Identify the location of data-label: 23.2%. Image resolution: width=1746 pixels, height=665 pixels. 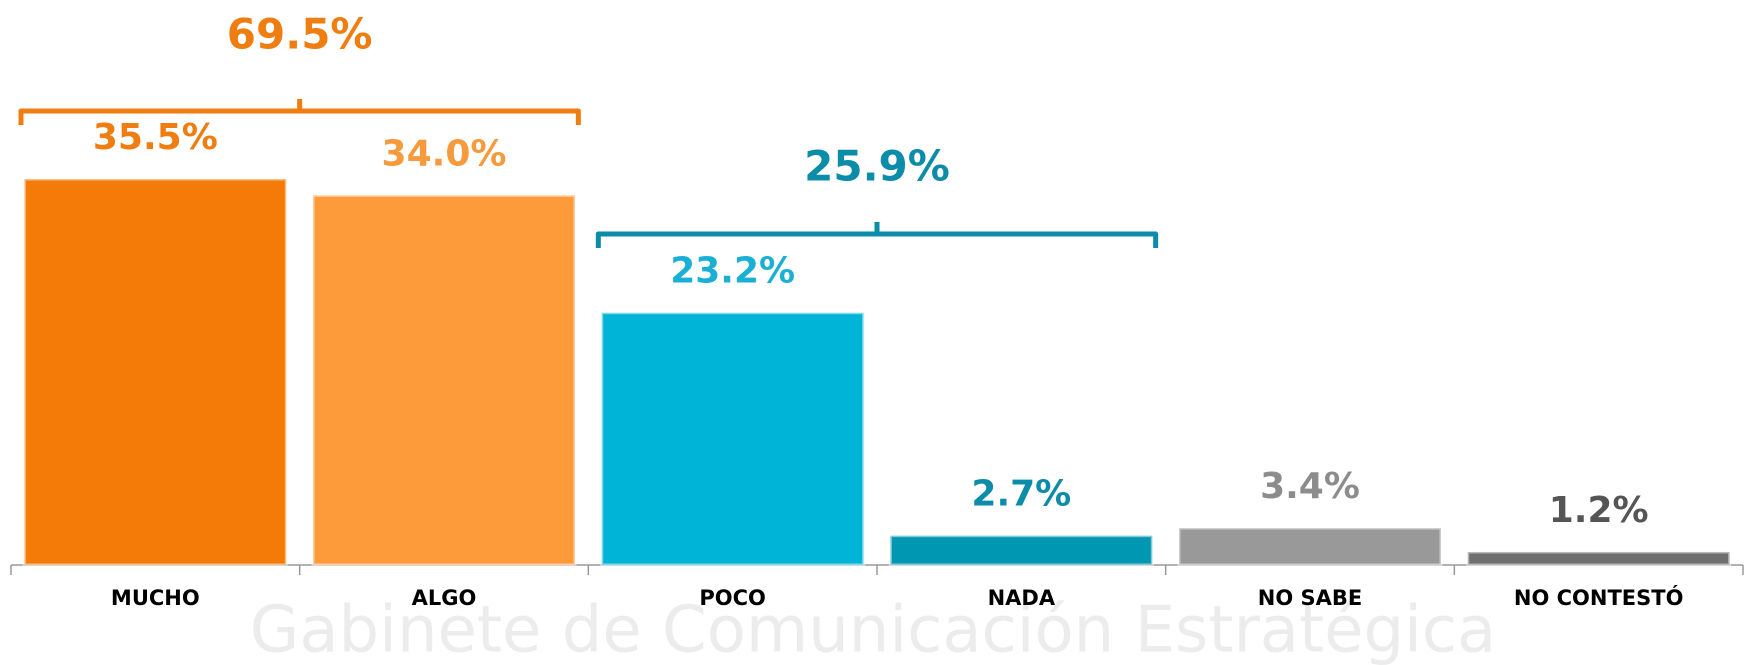
(732, 271).